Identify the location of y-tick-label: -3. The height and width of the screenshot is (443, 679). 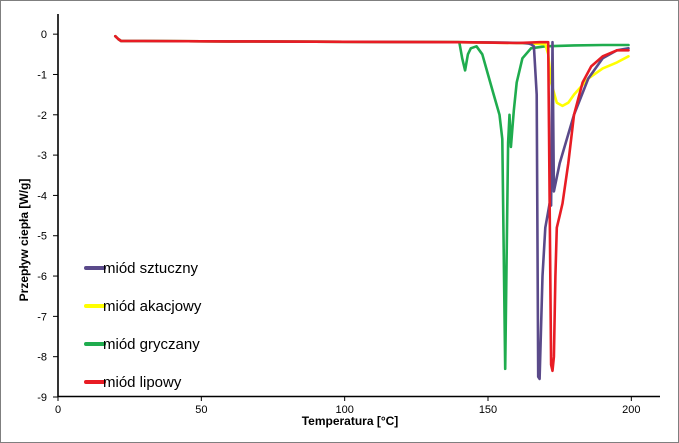
(42, 156).